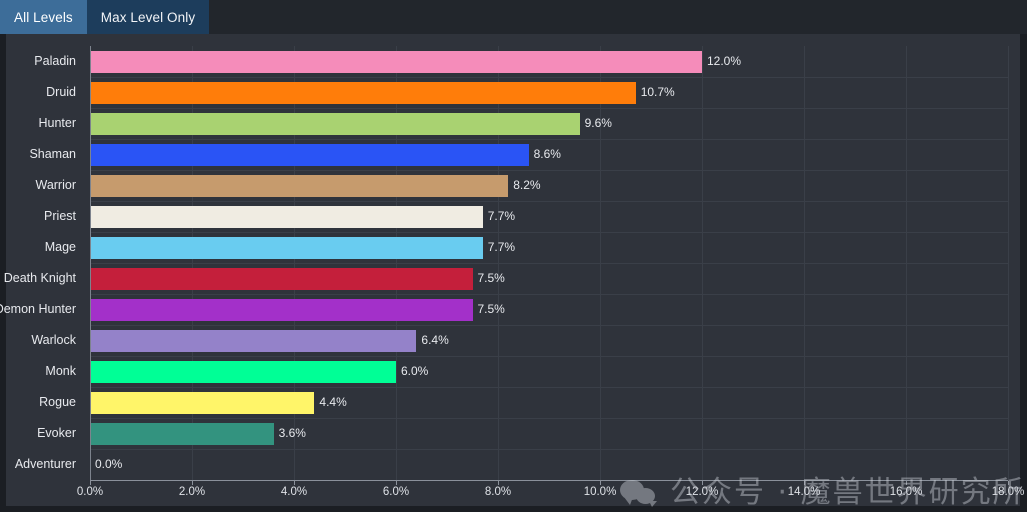 This screenshot has width=1027, height=512. What do you see at coordinates (57, 123) in the screenshot?
I see `y-label-hunter: Hunter` at bounding box center [57, 123].